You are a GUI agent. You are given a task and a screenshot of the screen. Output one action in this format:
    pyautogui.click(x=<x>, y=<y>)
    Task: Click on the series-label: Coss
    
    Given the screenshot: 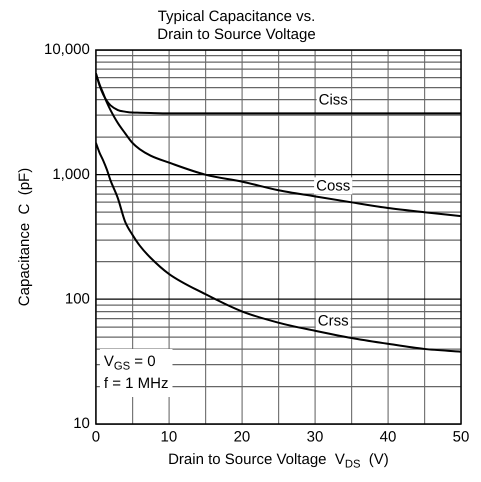 What is the action you would take?
    pyautogui.click(x=333, y=185)
    